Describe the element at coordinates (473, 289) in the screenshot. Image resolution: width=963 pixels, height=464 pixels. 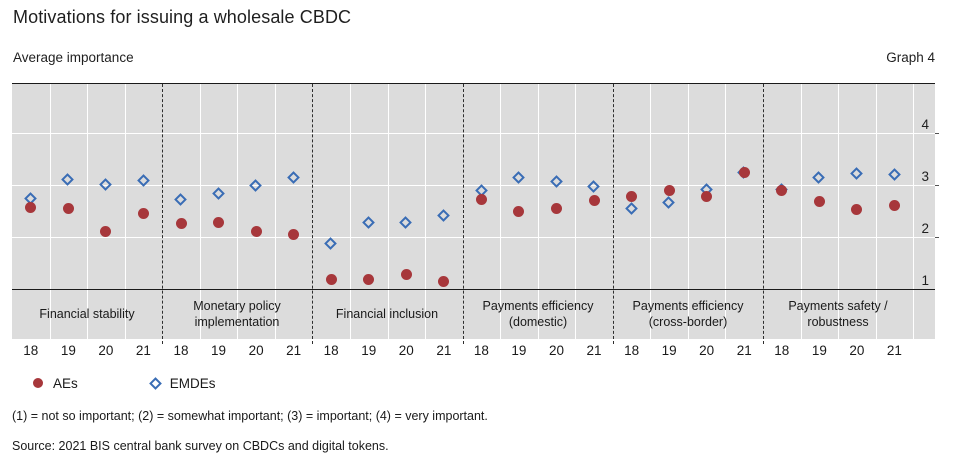
I see `x-axis-line` at that location.